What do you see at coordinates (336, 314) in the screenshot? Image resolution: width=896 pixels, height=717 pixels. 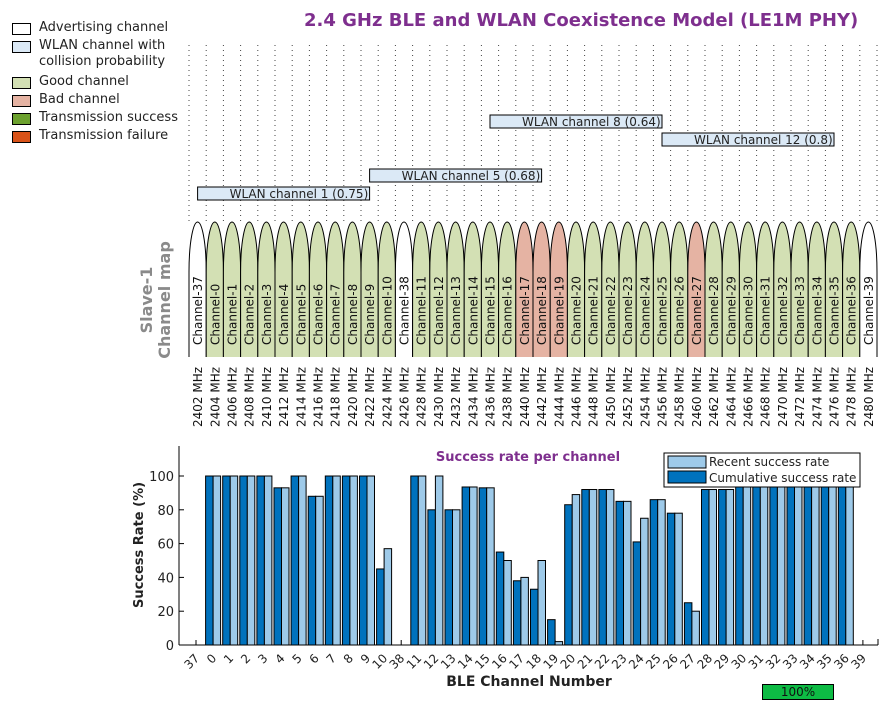 I see `channel-label: Channel-7` at bounding box center [336, 314].